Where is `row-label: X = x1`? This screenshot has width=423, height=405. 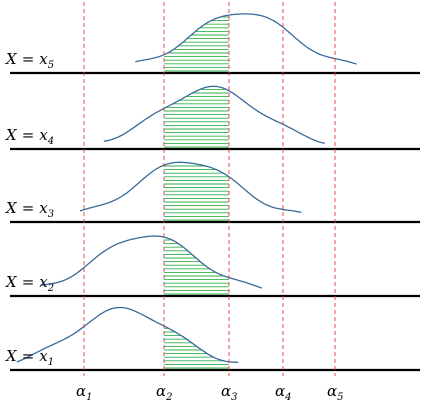
row-label: X = x1 is located at coordinates (29, 357).